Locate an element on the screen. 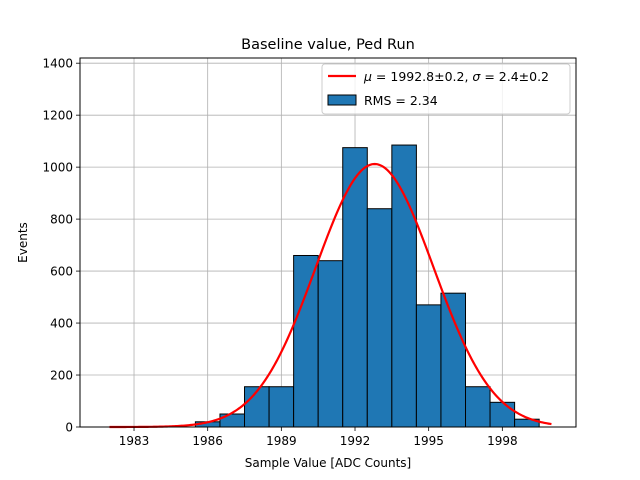  y-axis-label: Events is located at coordinates (23, 242).